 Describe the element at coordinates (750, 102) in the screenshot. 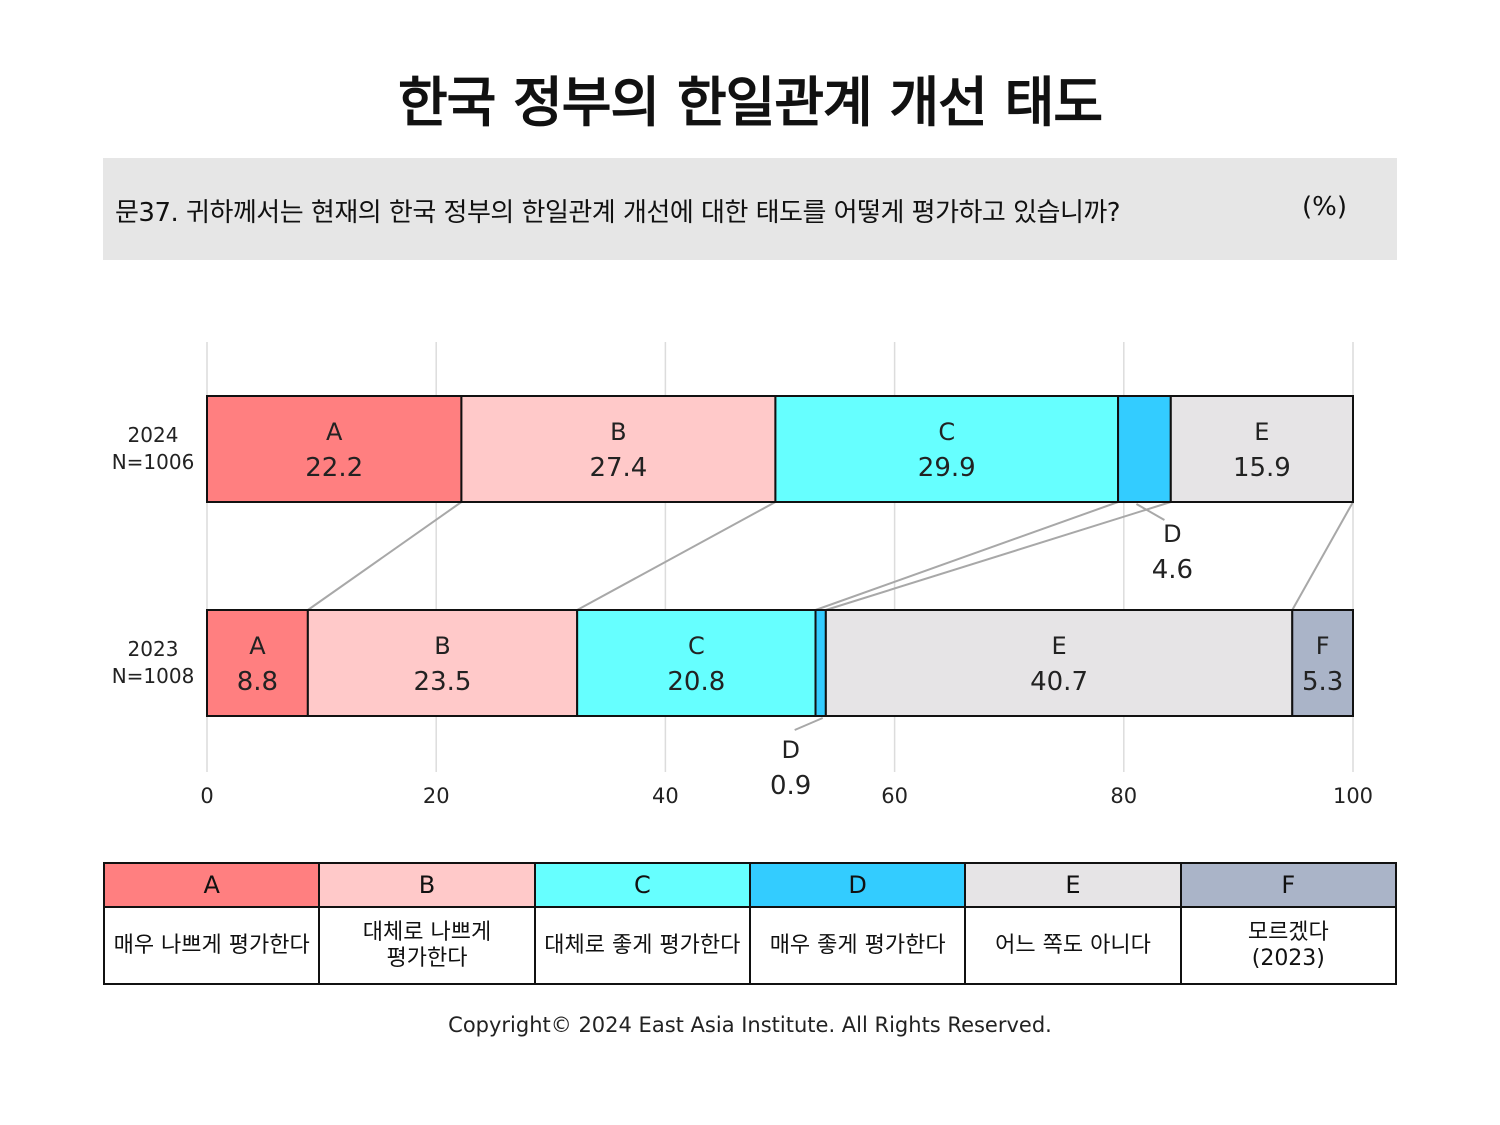

I see `chart-title: 한국 정부의 한일관계 개선 태도` at that location.